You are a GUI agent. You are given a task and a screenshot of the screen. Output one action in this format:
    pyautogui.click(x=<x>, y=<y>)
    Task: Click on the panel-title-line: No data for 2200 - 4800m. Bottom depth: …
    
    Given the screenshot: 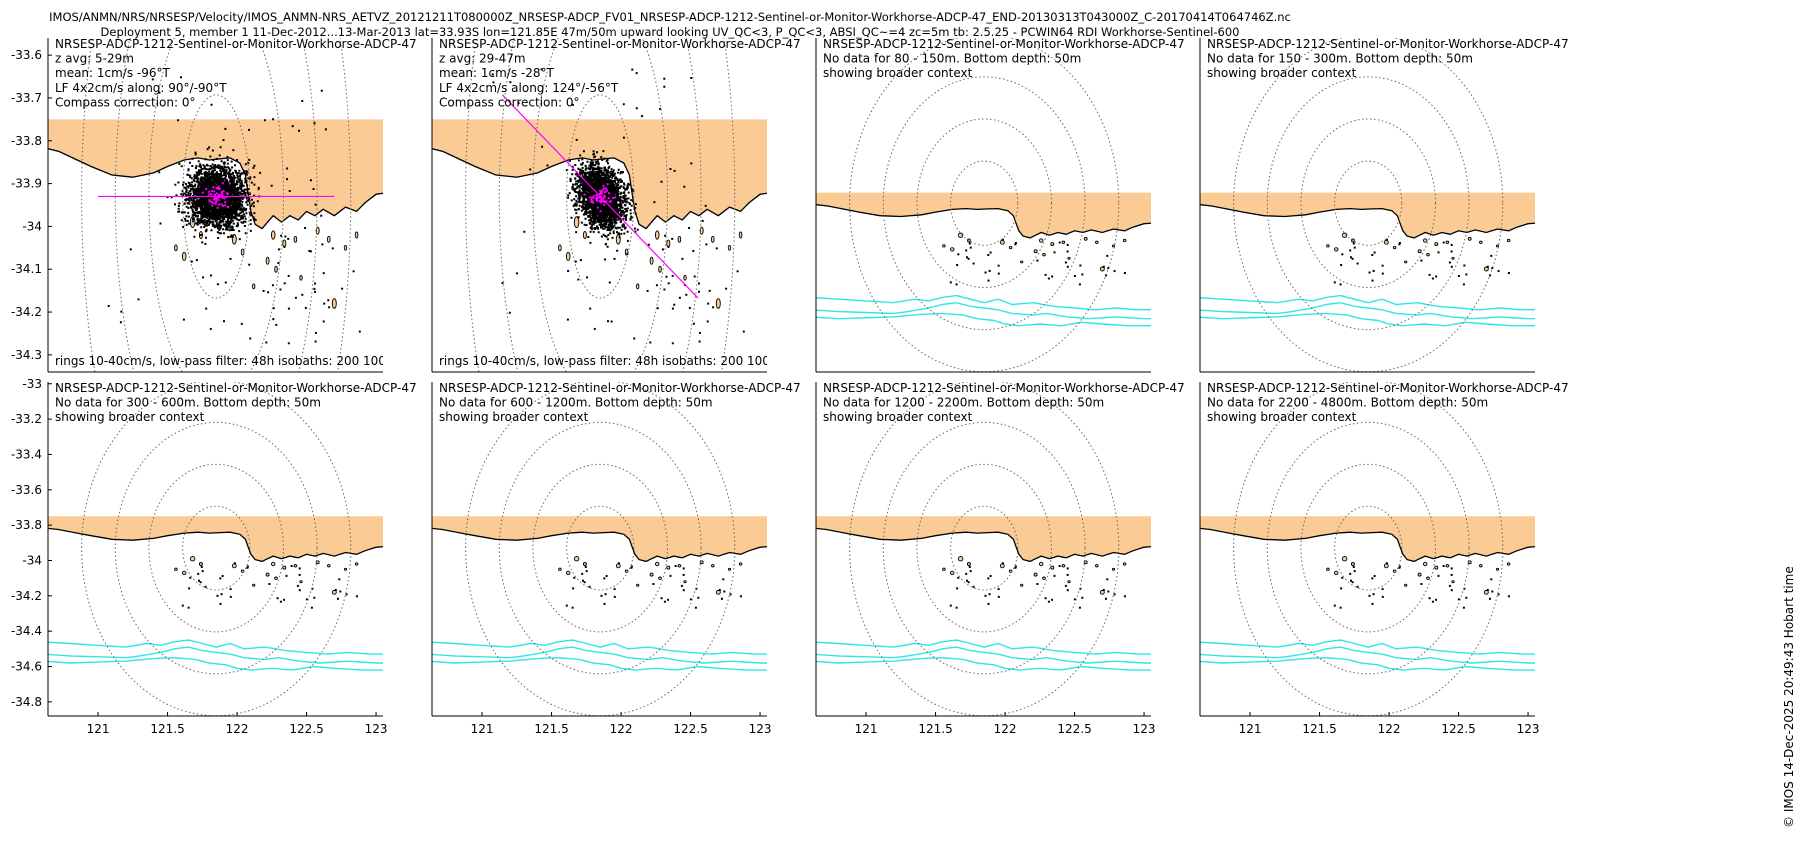 What is the action you would take?
    pyautogui.click(x=1347, y=403)
    